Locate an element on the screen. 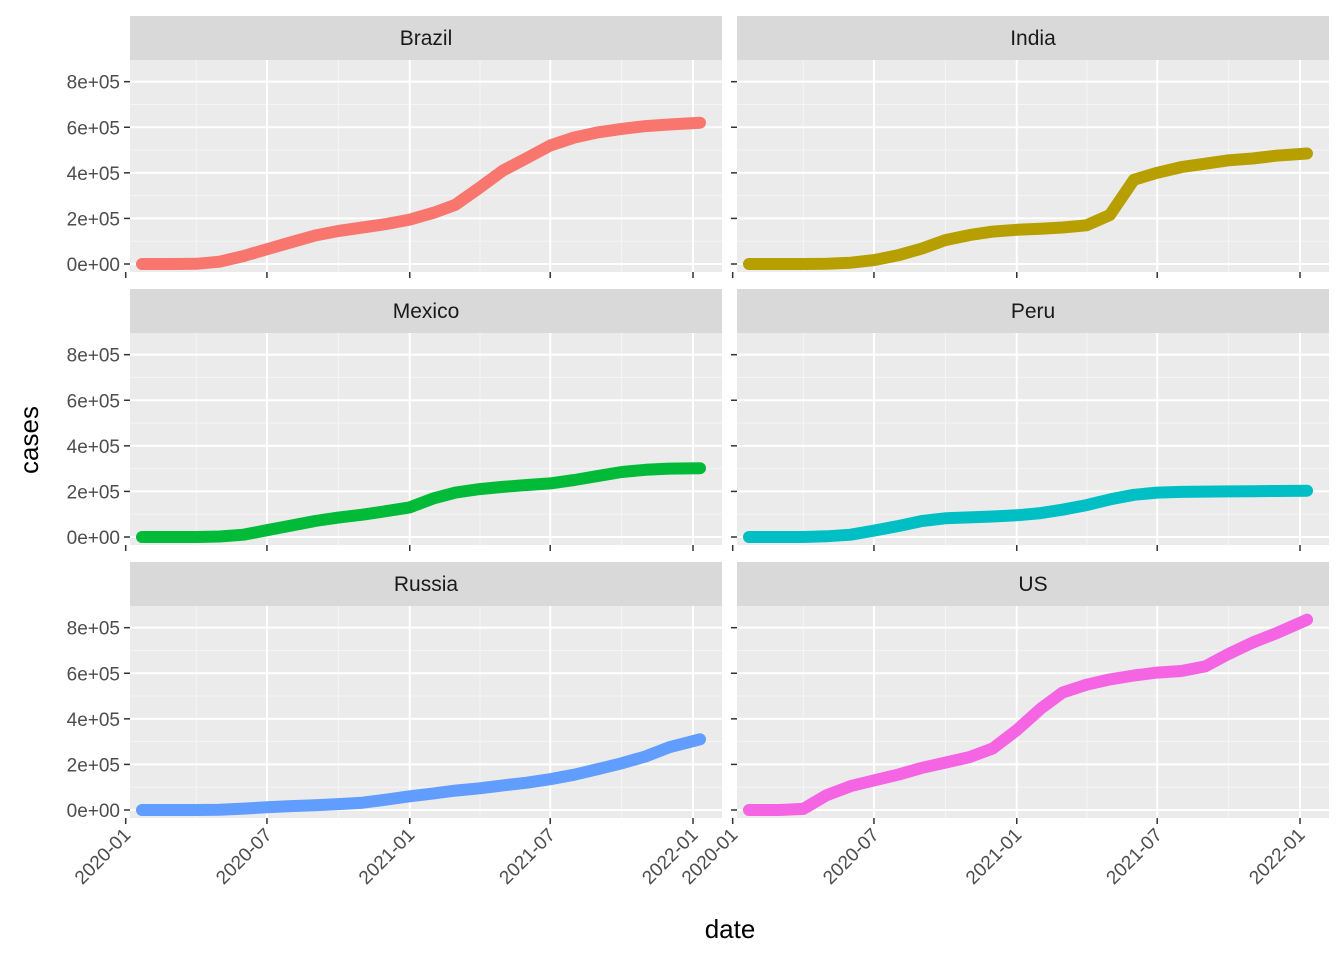 The height and width of the screenshot is (960, 1344). facet-strip-label: Mexico is located at coordinates (426, 311).